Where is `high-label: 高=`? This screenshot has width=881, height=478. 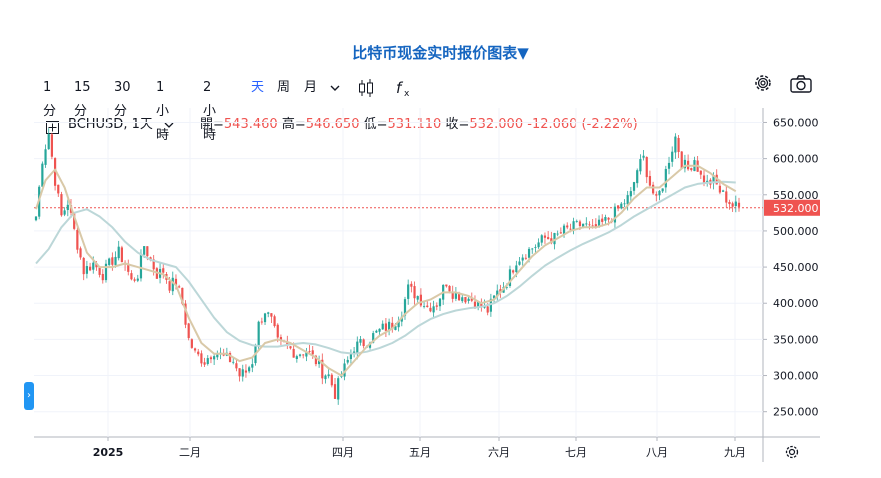 high-label: 高= is located at coordinates (293, 124).